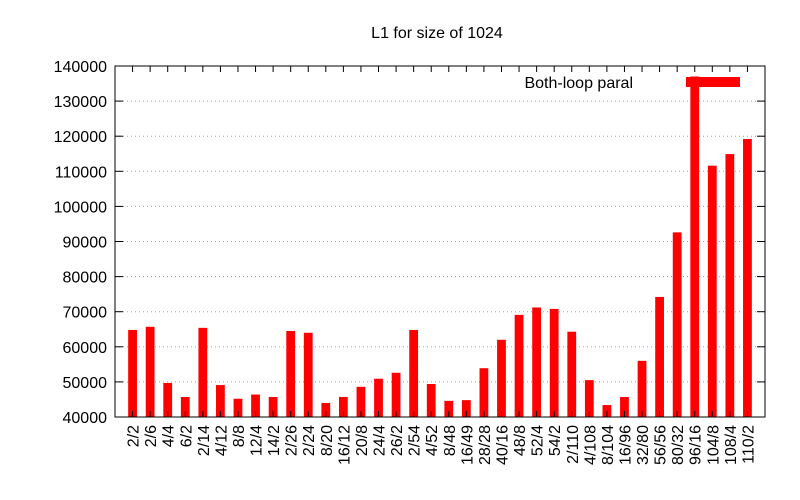 The height and width of the screenshot is (500, 800). Describe the element at coordinates (80, 67) in the screenshot. I see `y-tick-label: 140000` at that location.